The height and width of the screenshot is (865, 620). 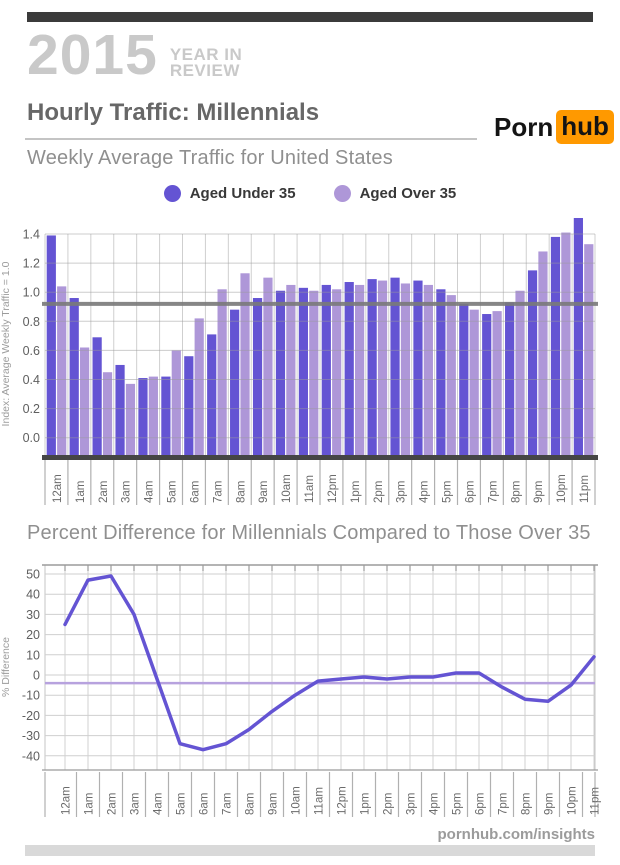 What do you see at coordinates (33, 615) in the screenshot?
I see `y-tick-label: 30` at bounding box center [33, 615].